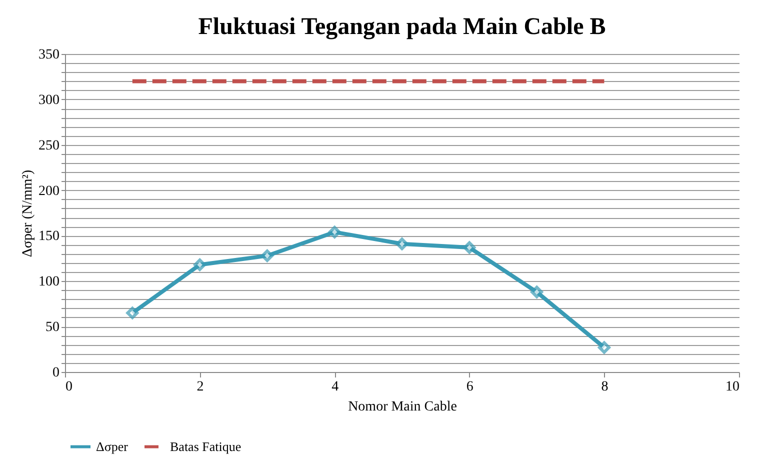 The height and width of the screenshot is (468, 760). Describe the element at coordinates (49, 191) in the screenshot. I see `y-tick-label: 200` at that location.